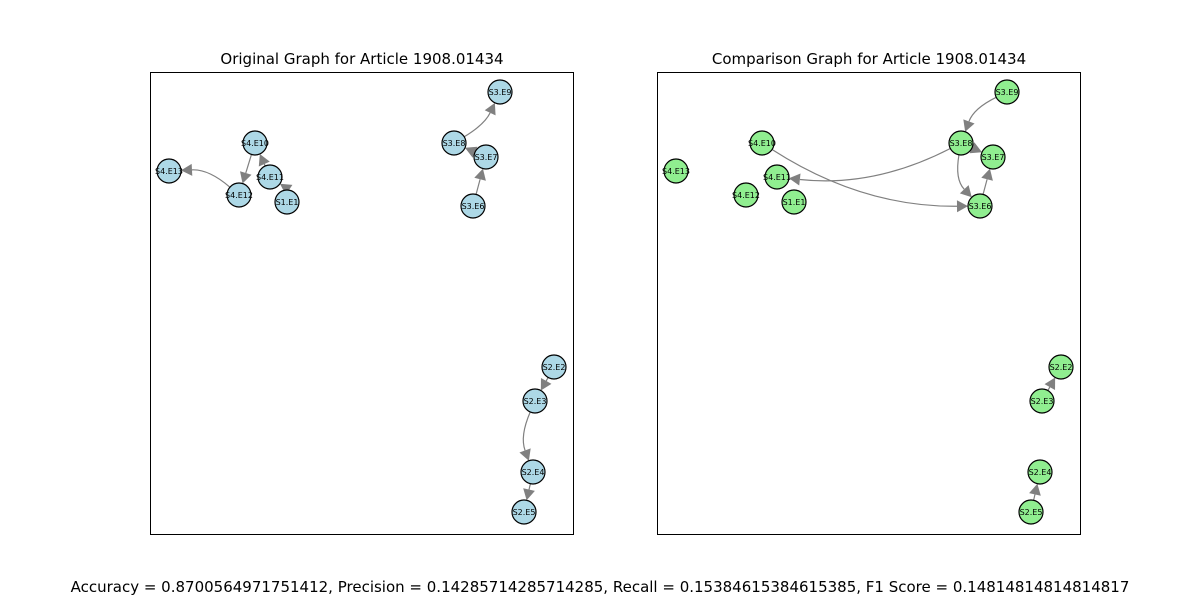 The width and height of the screenshot is (1200, 600). Describe the element at coordinates (869, 59) in the screenshot. I see `right-graph-title: Comparison Graph for Article 1908.01434` at that location.